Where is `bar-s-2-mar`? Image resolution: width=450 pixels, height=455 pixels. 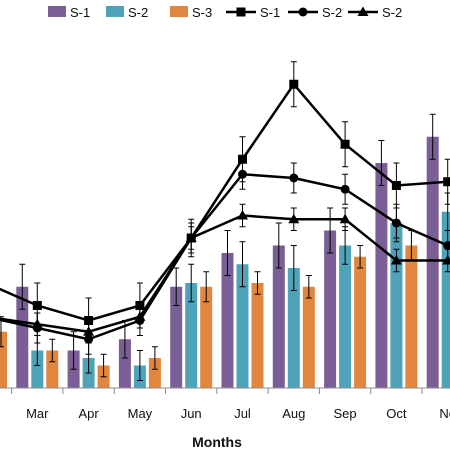 bar-s-2-mar is located at coordinates (37, 369).